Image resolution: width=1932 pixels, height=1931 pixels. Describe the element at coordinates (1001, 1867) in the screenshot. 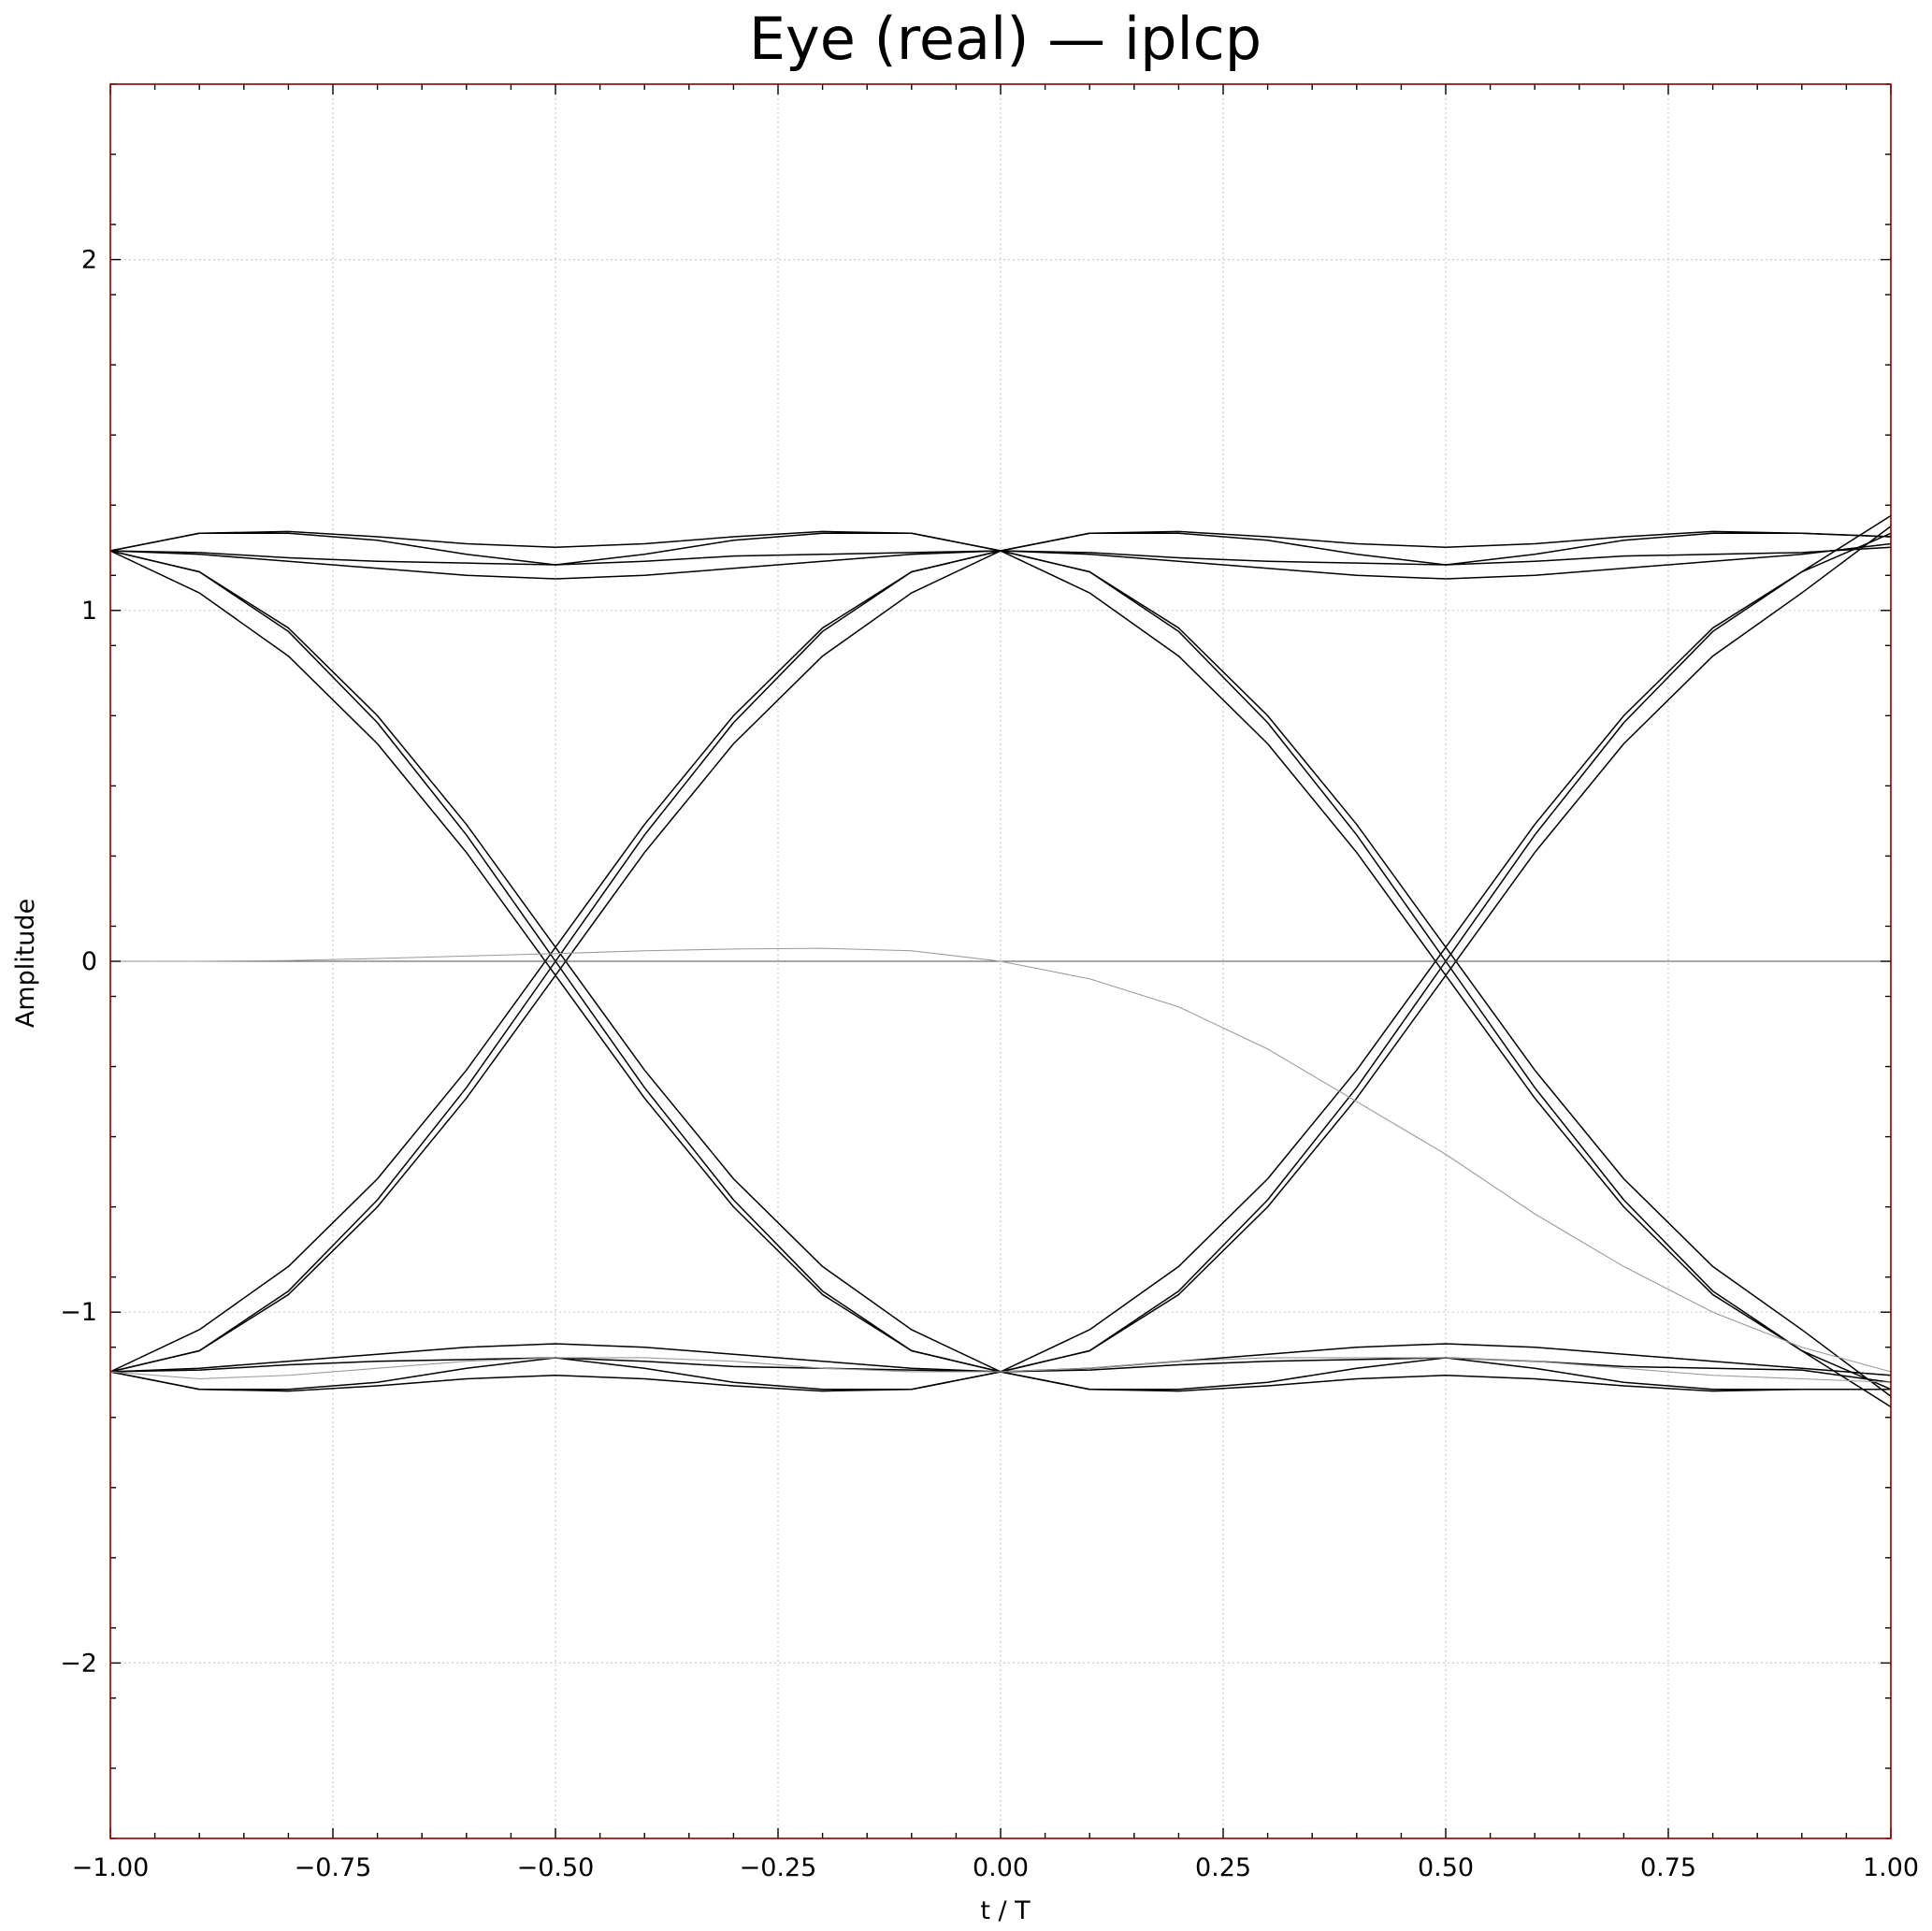

I see `x-tick-label-4: 0.00` at that location.